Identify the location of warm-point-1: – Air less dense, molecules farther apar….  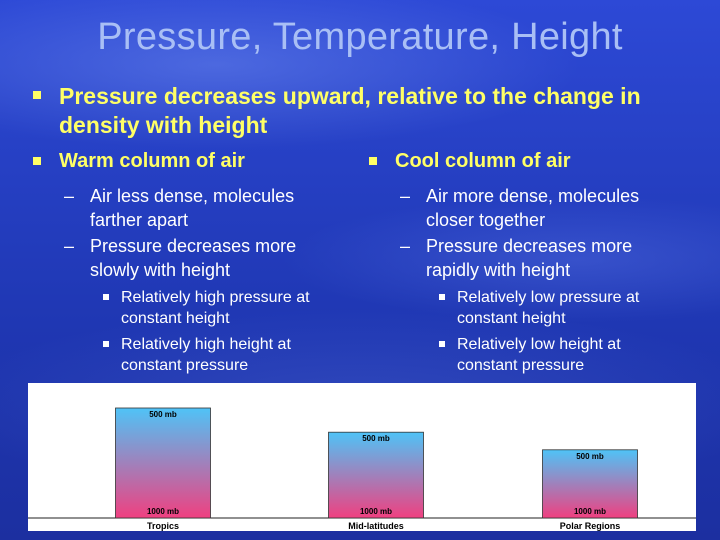
(199, 208).